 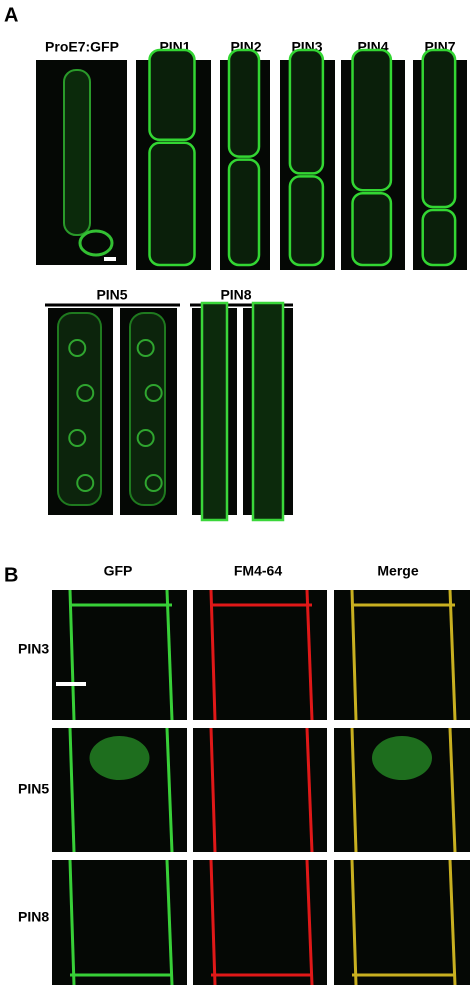 What do you see at coordinates (11, 15) in the screenshot?
I see `panel-label: A` at bounding box center [11, 15].